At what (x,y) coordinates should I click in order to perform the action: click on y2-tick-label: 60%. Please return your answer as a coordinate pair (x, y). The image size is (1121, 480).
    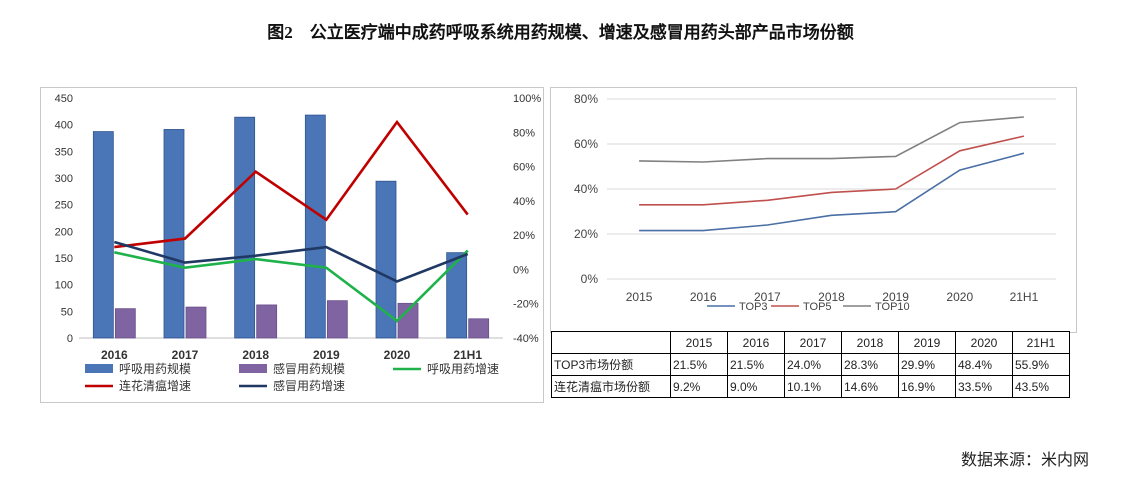
    Looking at the image, I should click on (524, 168).